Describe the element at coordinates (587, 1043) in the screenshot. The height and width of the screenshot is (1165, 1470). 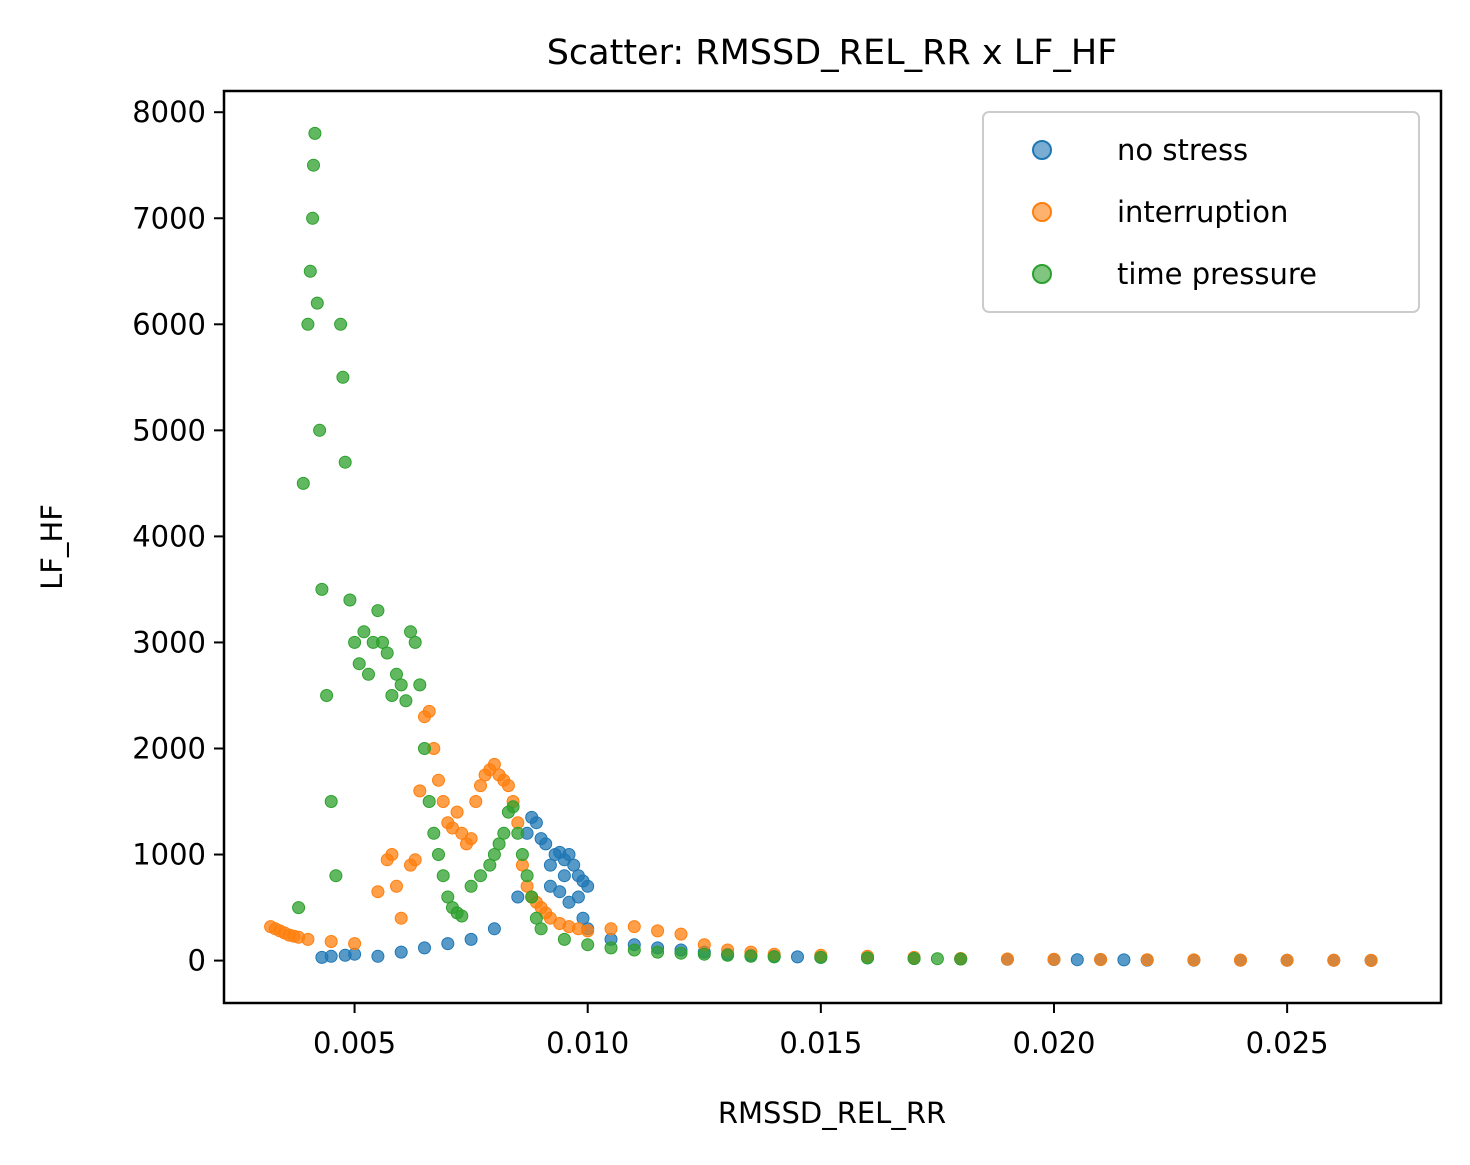
I see `x-tick-label: 0.010` at that location.